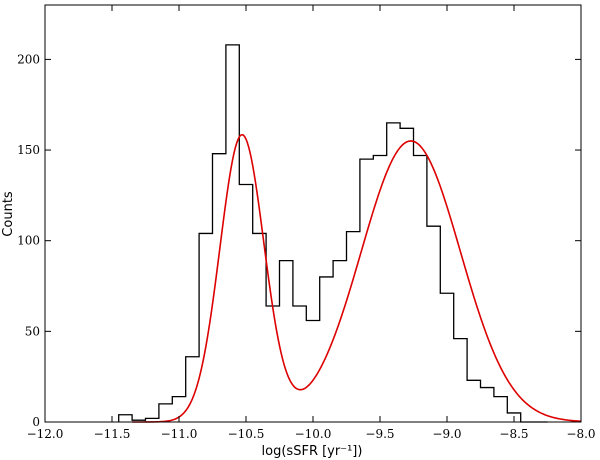 Image resolution: width=600 pixels, height=460 pixels. Describe the element at coordinates (313, 434) in the screenshot. I see `x-tick-label: −10.0` at that location.